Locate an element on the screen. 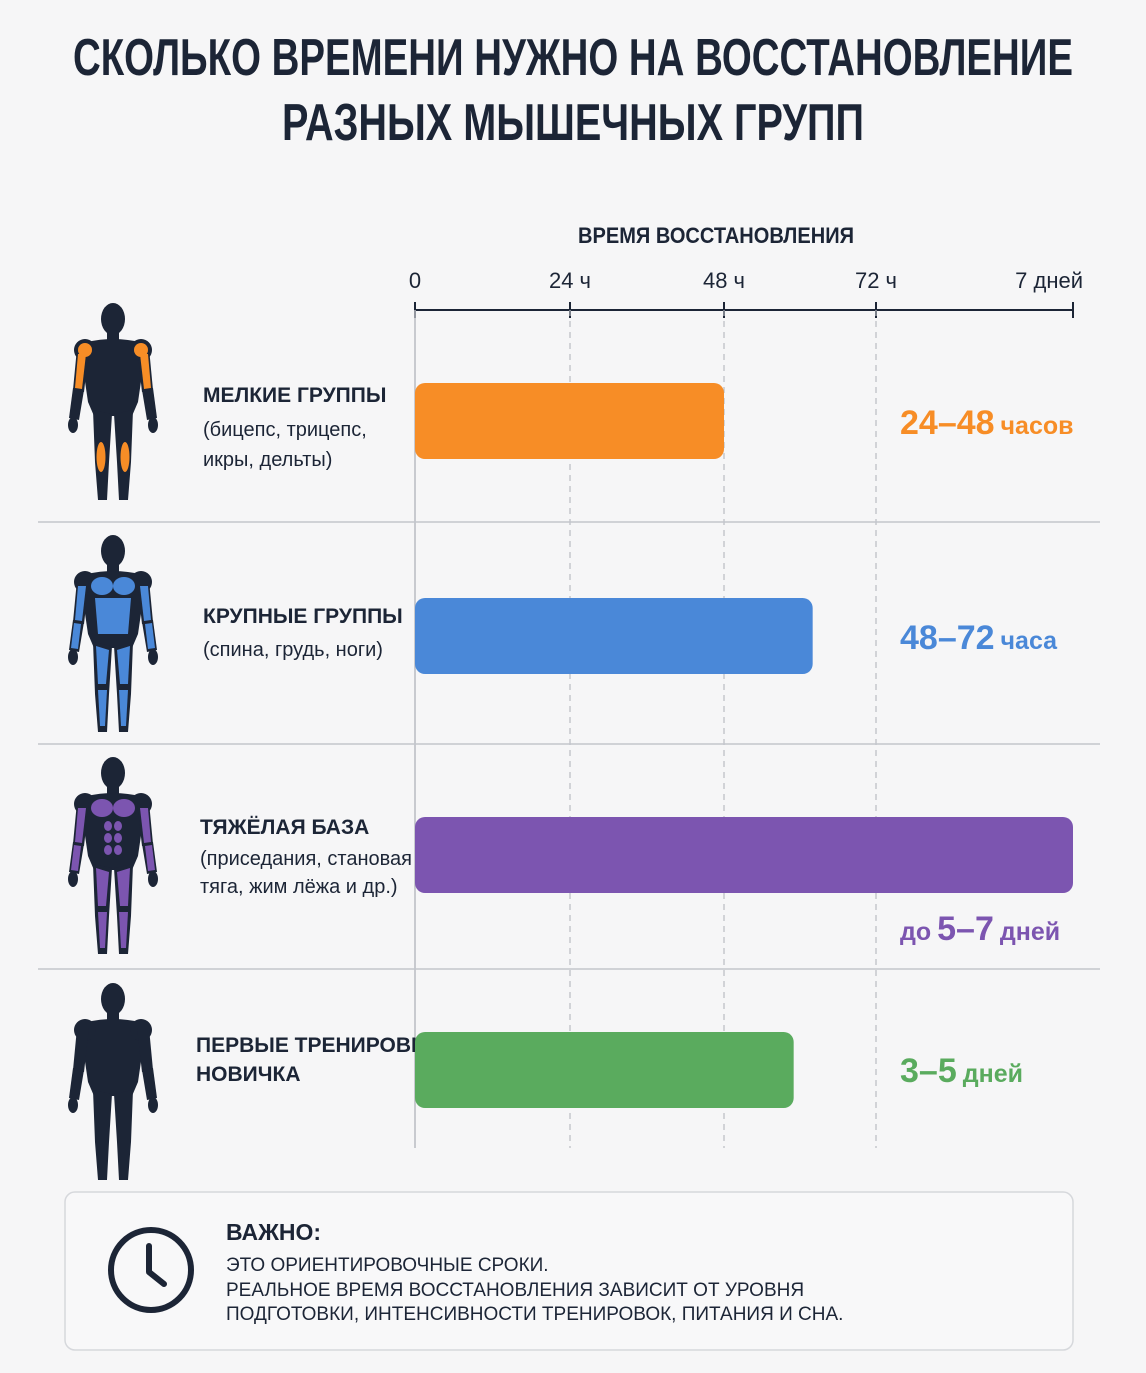 This screenshot has height=1373, width=1146. x-tick-label: 48 ч is located at coordinates (724, 280).